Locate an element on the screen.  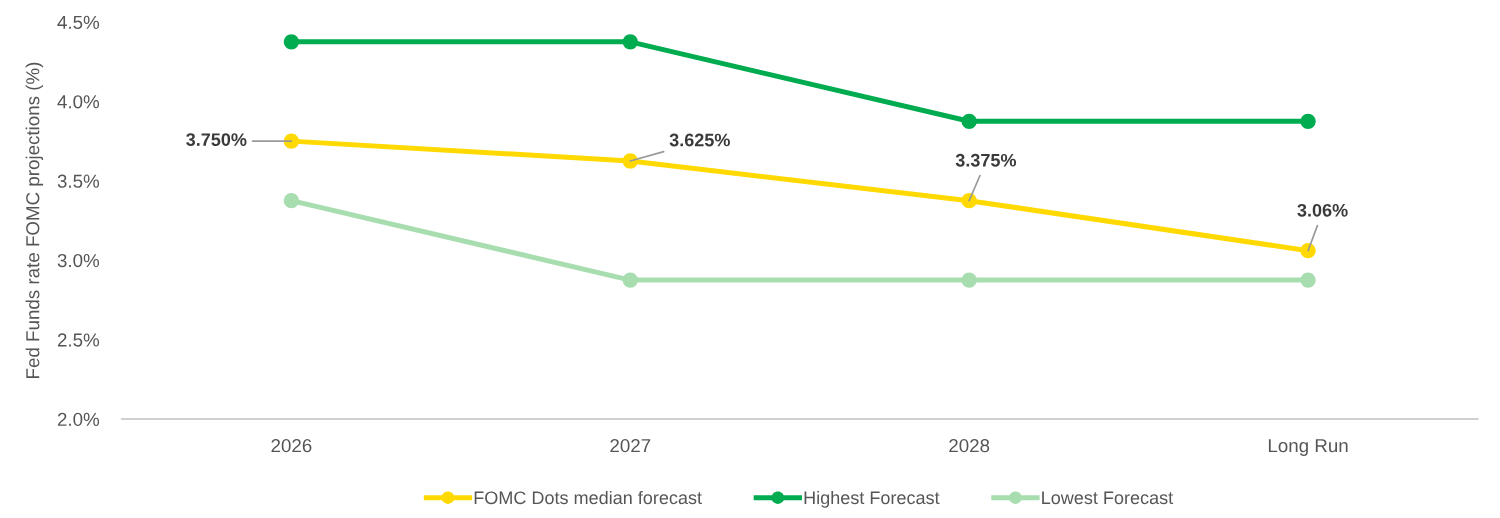
y-tick-label: 4.0% is located at coordinates (78, 102).